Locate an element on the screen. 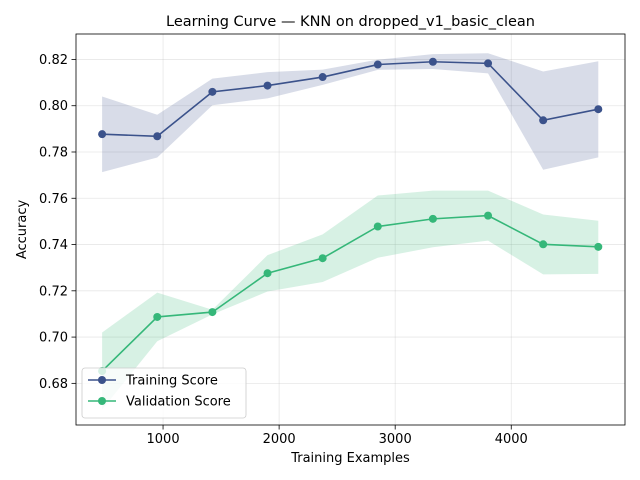  y-tick-label: 0.68 is located at coordinates (53, 384).